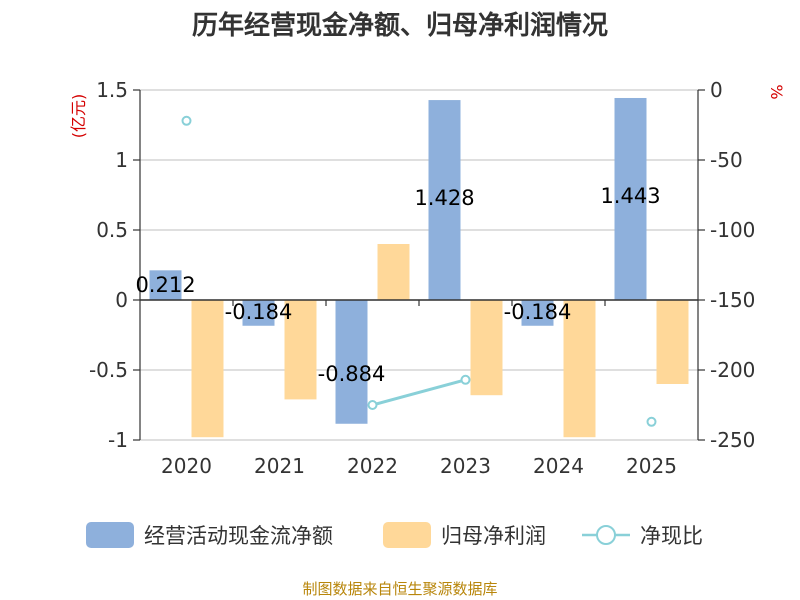  Describe the element at coordinates (78, 116) in the screenshot. I see `left-axis-unit: (亿元)` at that location.